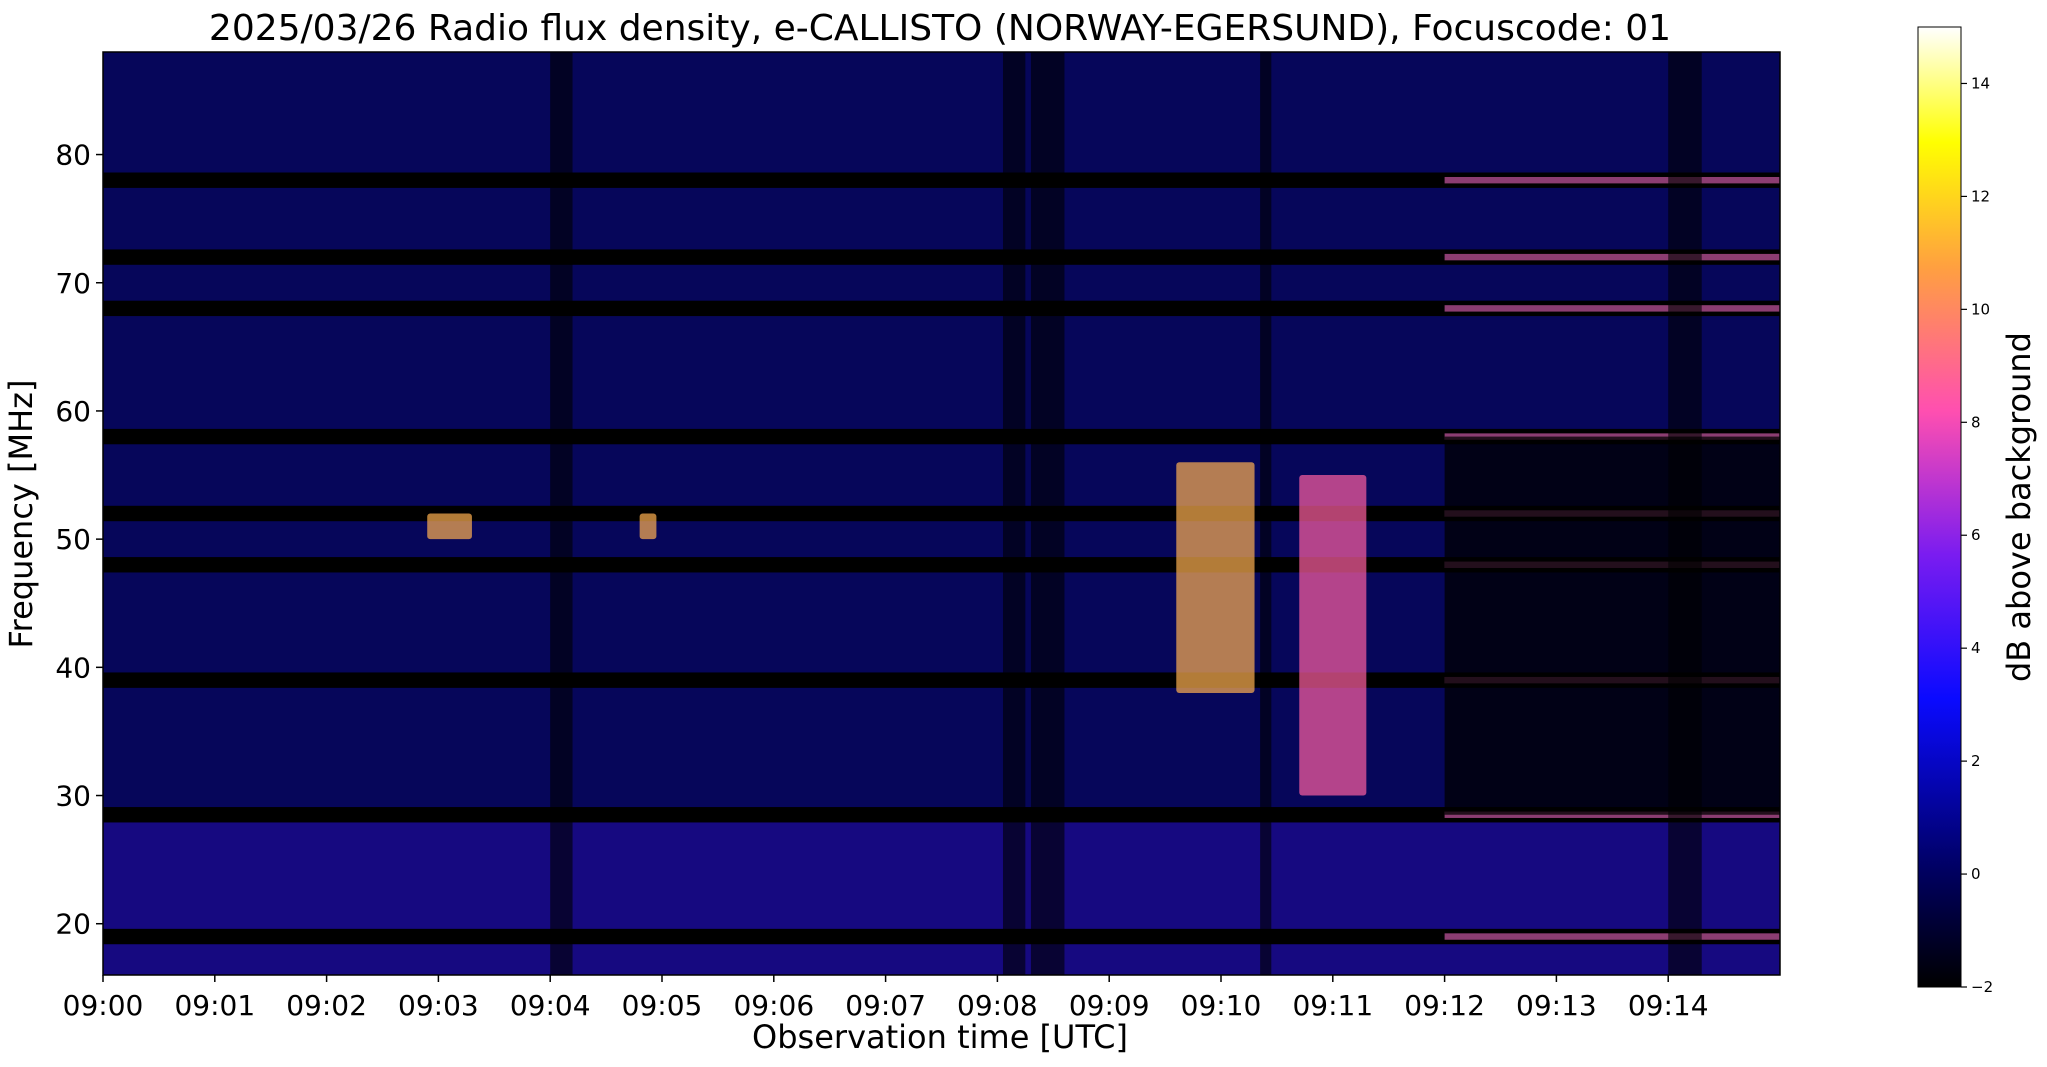  Describe the element at coordinates (103, 1005) in the screenshot. I see `x-tick-label: 09:00` at that location.